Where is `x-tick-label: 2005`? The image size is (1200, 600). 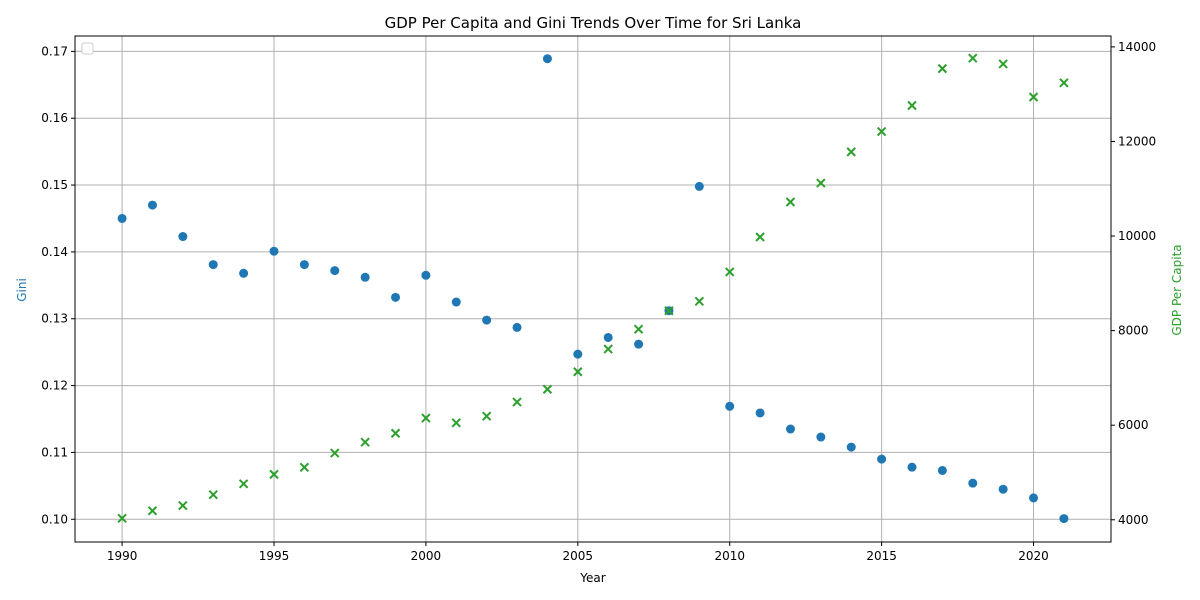 x-tick-label: 2005 is located at coordinates (578, 556).